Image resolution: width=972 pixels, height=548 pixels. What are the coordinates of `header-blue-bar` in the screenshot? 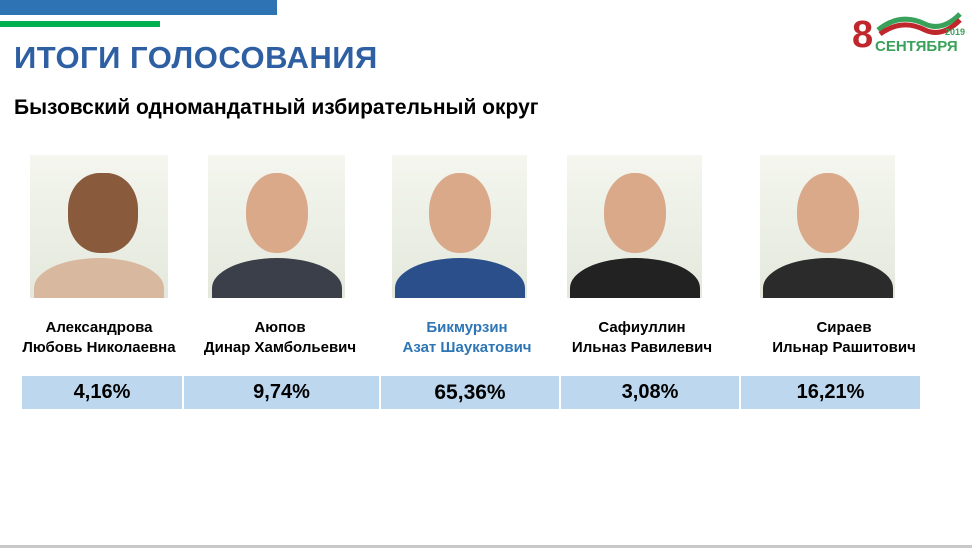 It's located at (138, 7).